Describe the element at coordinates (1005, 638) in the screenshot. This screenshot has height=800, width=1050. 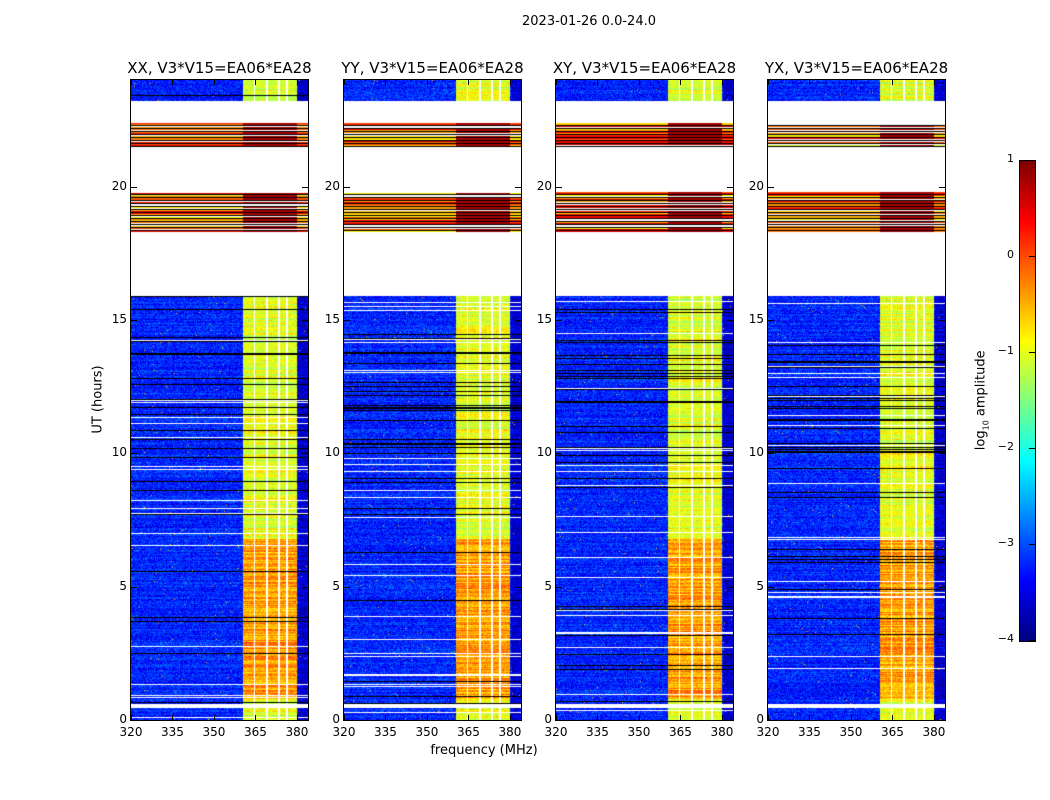
I see `colorbar-tick-label: −4` at that location.